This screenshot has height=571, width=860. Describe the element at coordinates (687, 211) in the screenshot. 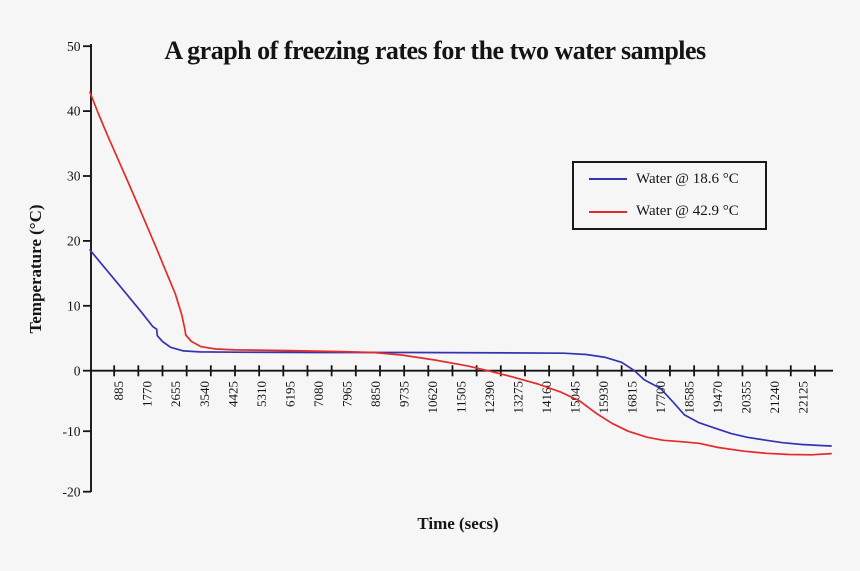

I see `legend-label: Water @ 42.9 °C` at that location.